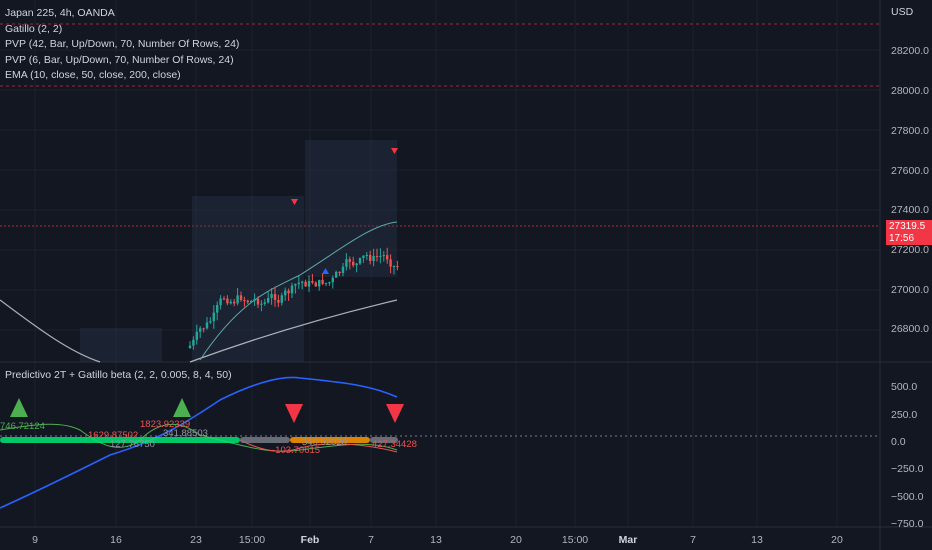  Describe the element at coordinates (22, 426) in the screenshot. I see `value-annotation: 746.72124` at that location.